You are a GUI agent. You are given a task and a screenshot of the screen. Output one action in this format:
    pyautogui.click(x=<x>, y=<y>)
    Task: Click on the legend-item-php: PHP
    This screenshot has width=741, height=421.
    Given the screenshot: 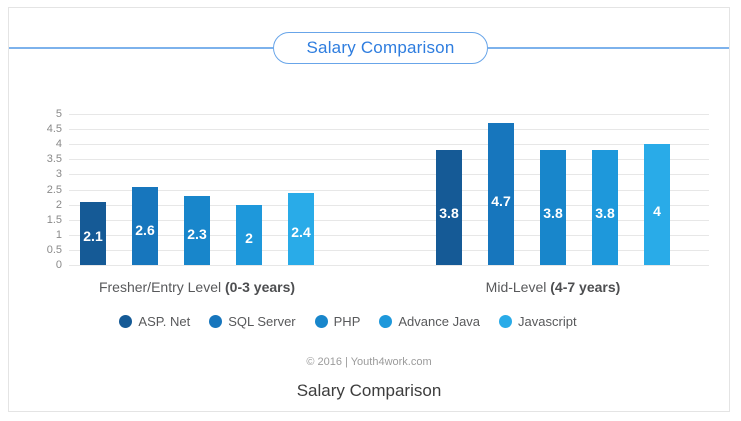 What is the action you would take?
    pyautogui.click(x=337, y=321)
    